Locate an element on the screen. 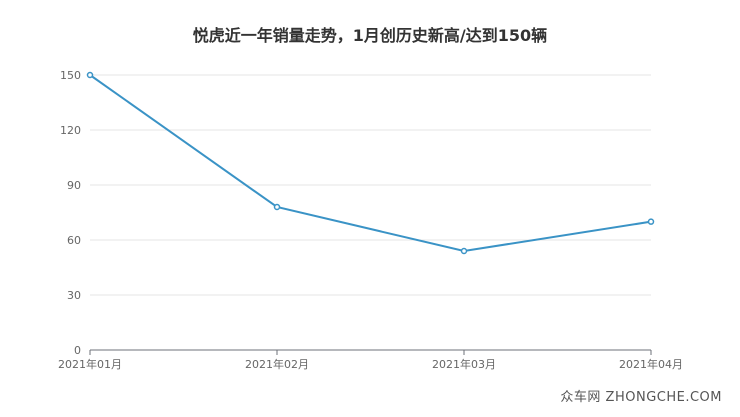  x-tick-label: 2021年02月 is located at coordinates (277, 364).